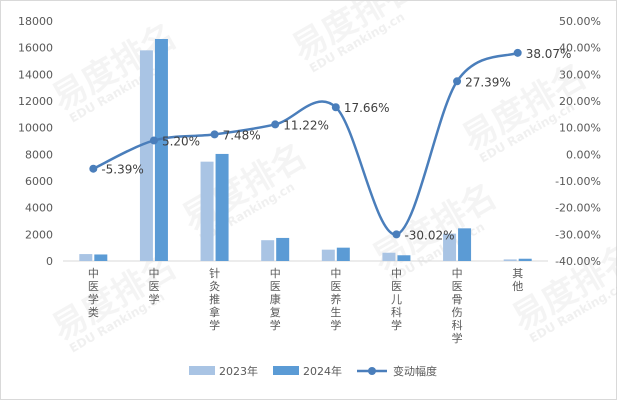  Describe the element at coordinates (578, 181) in the screenshot. I see `right-tick-label: -10.00%` at that location.